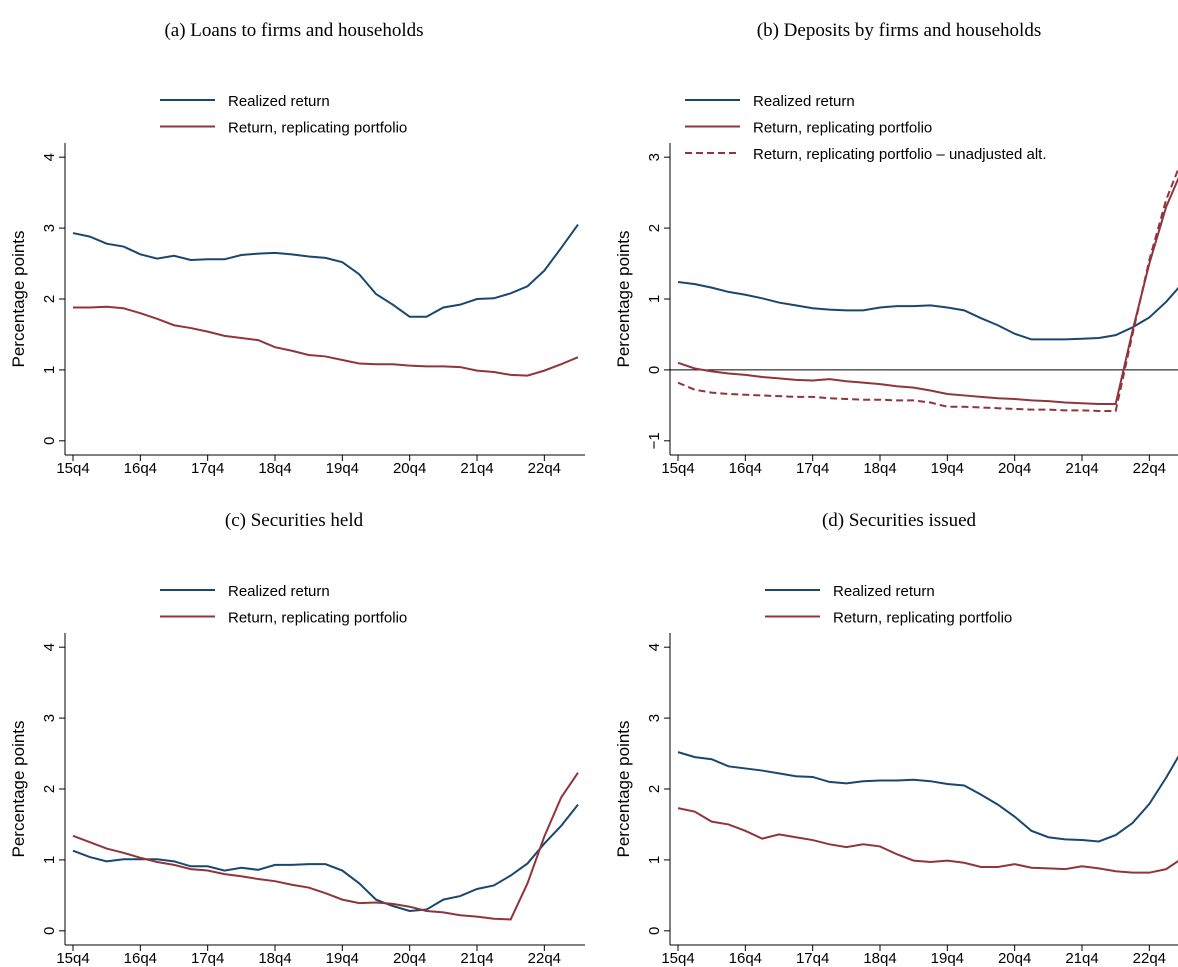 The width and height of the screenshot is (1178, 967). Describe the element at coordinates (899, 30) in the screenshot. I see `panel-title: (b) Deposits by firms and households` at that location.